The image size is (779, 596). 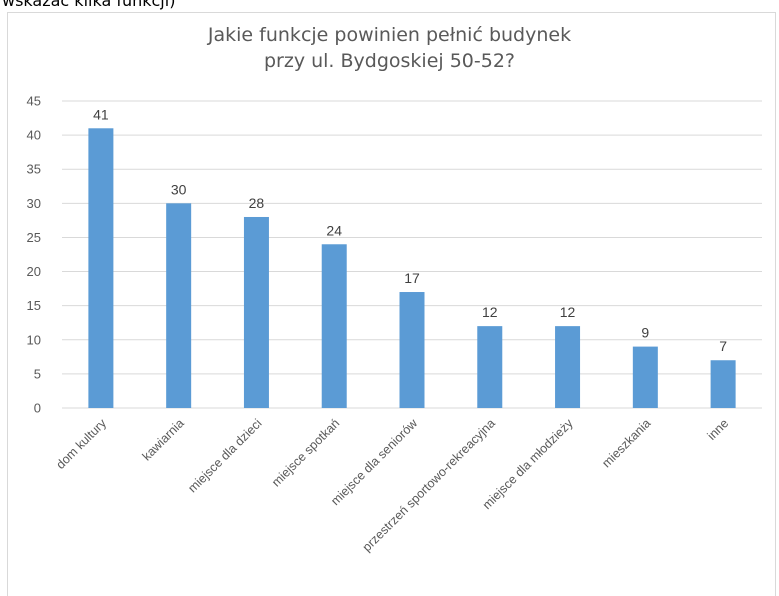 What do you see at coordinates (374, 462) in the screenshot?
I see `category-label: miejsce dla seniorów` at bounding box center [374, 462].